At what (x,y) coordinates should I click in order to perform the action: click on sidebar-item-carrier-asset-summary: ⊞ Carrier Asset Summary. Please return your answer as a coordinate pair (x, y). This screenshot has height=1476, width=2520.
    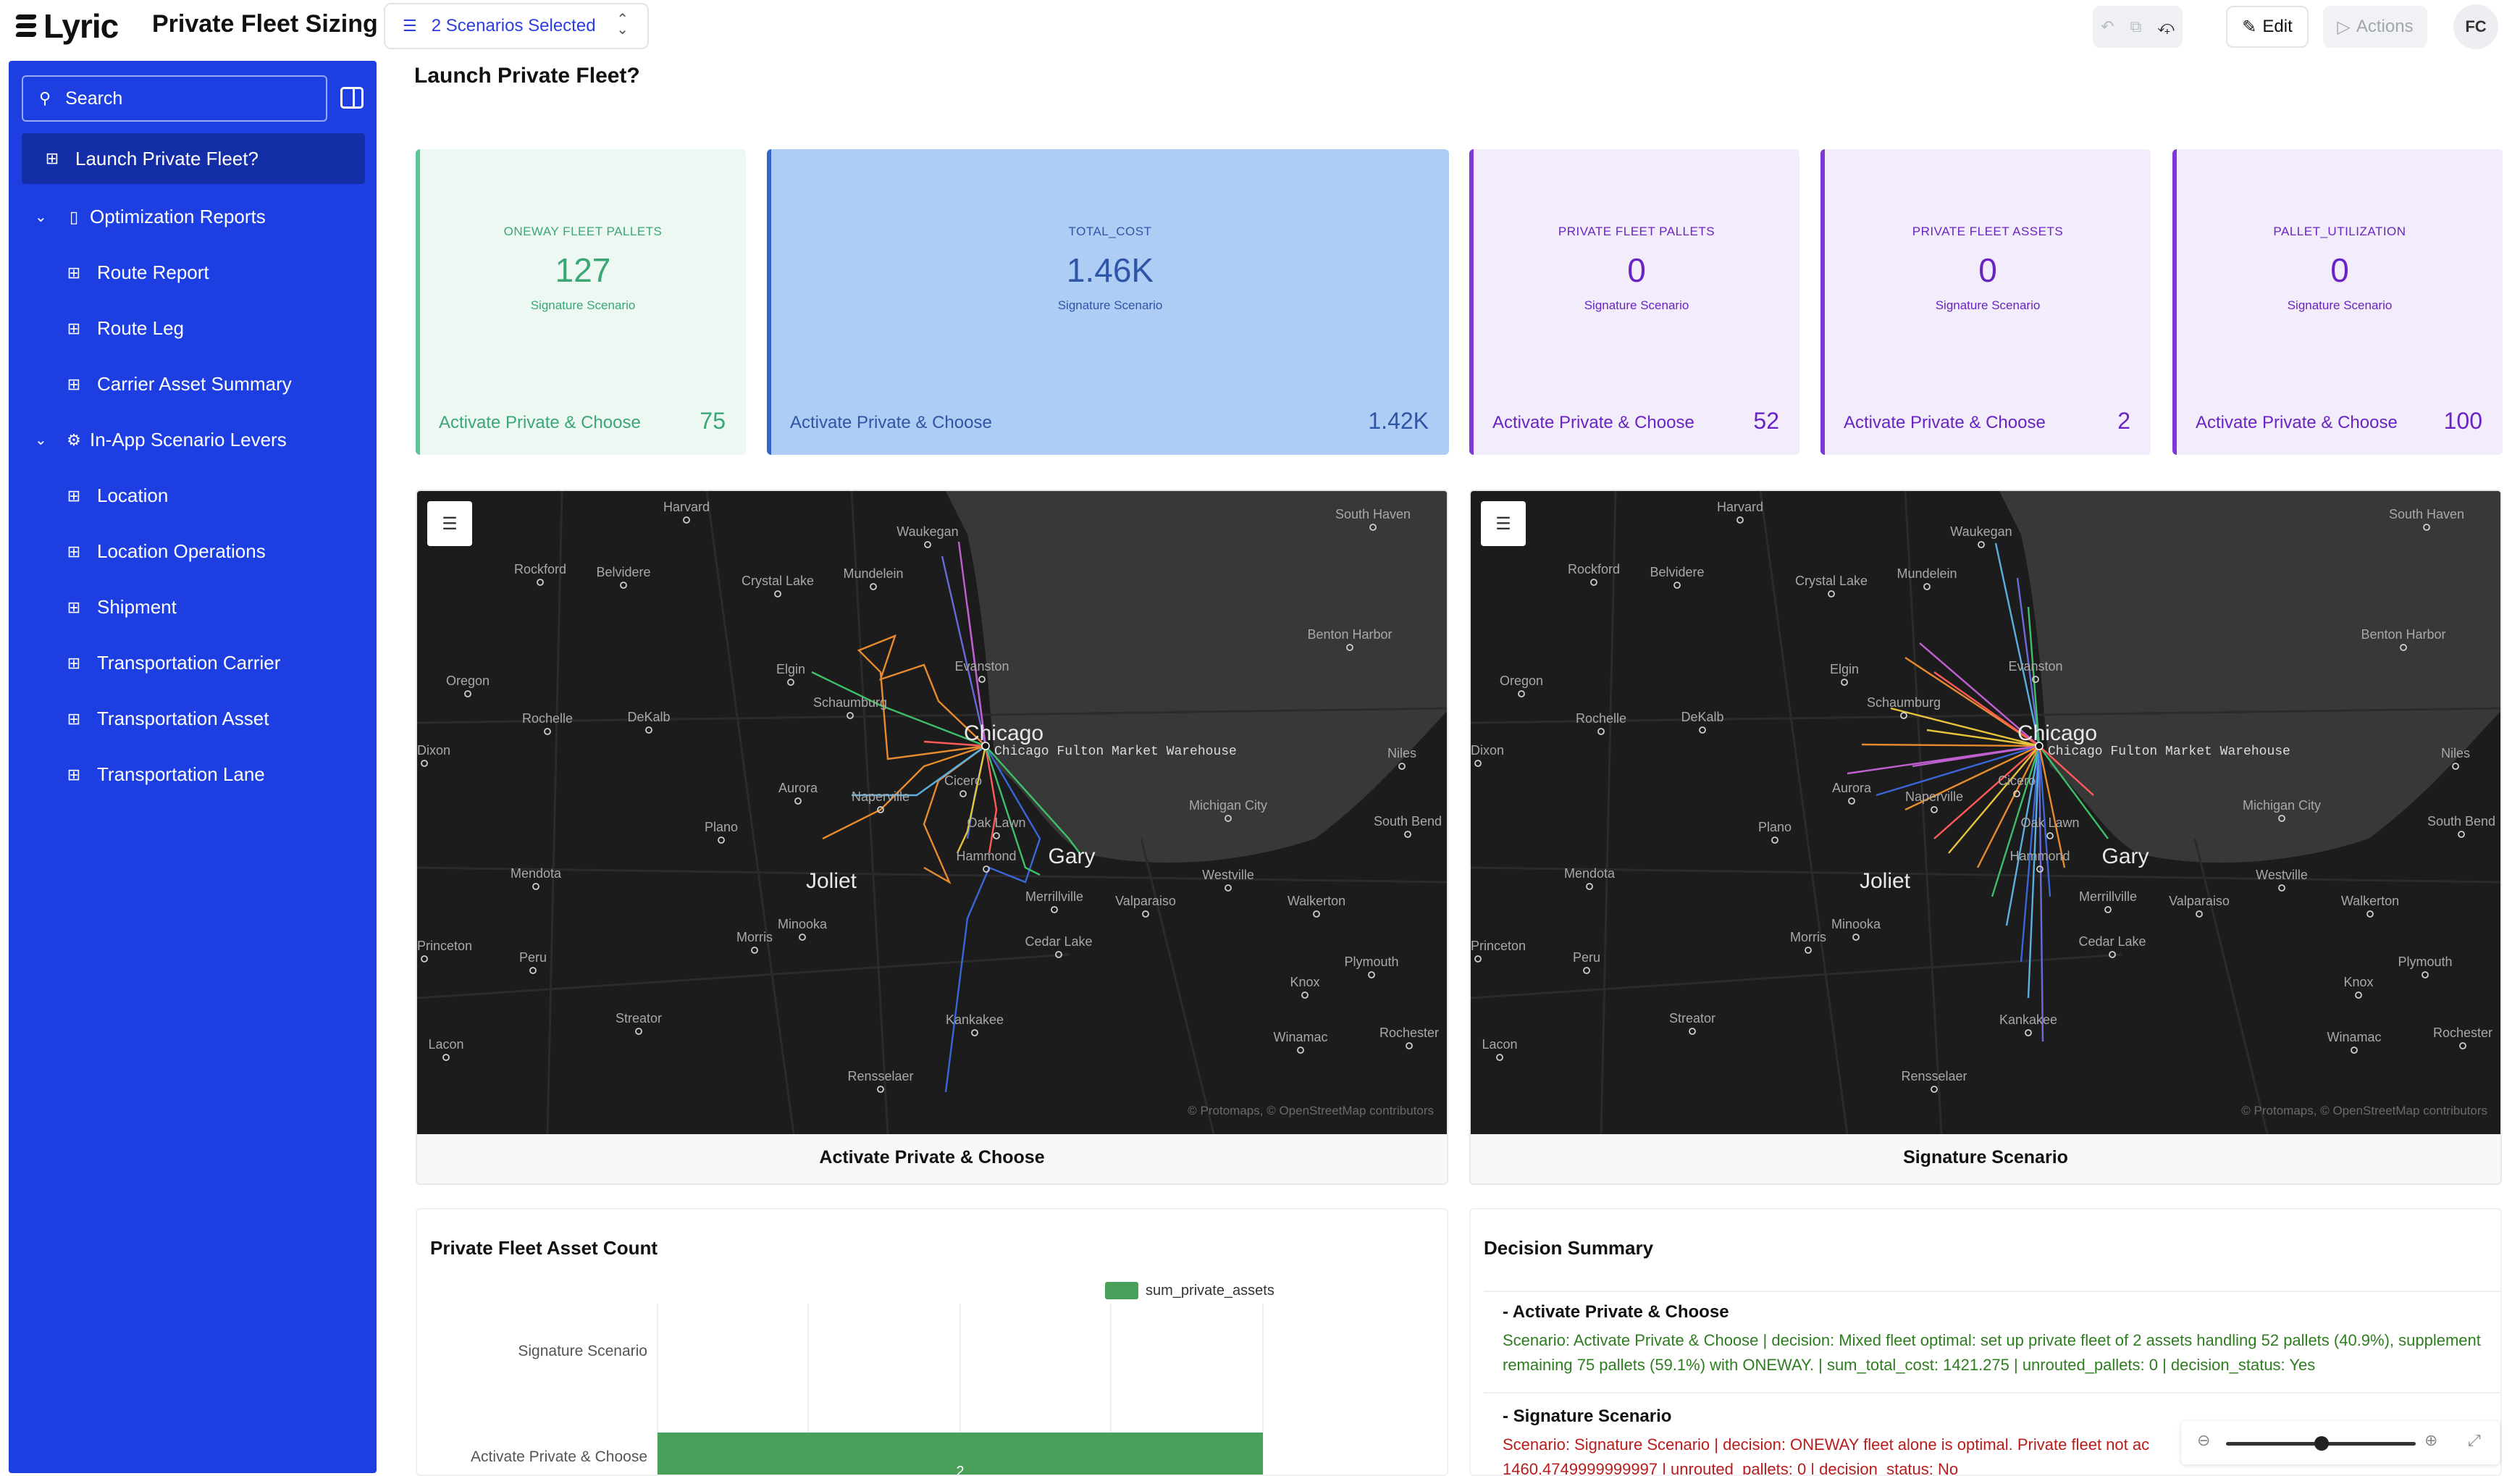
    Looking at the image, I should click on (193, 384).